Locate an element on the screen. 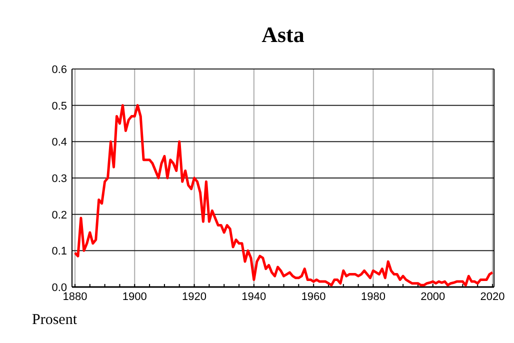 Image resolution: width=514 pixels, height=343 pixels. x-tick-label: 1960 is located at coordinates (313, 297).